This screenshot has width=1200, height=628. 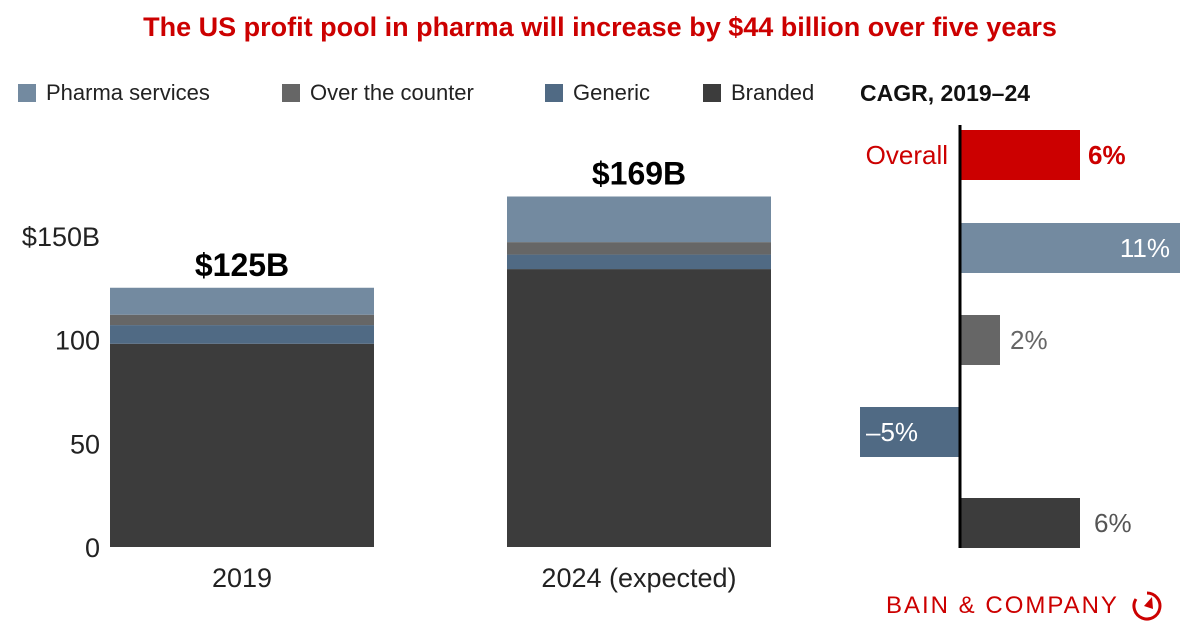 I want to click on cagr-value-label: 2%, so click(x=1029, y=340).